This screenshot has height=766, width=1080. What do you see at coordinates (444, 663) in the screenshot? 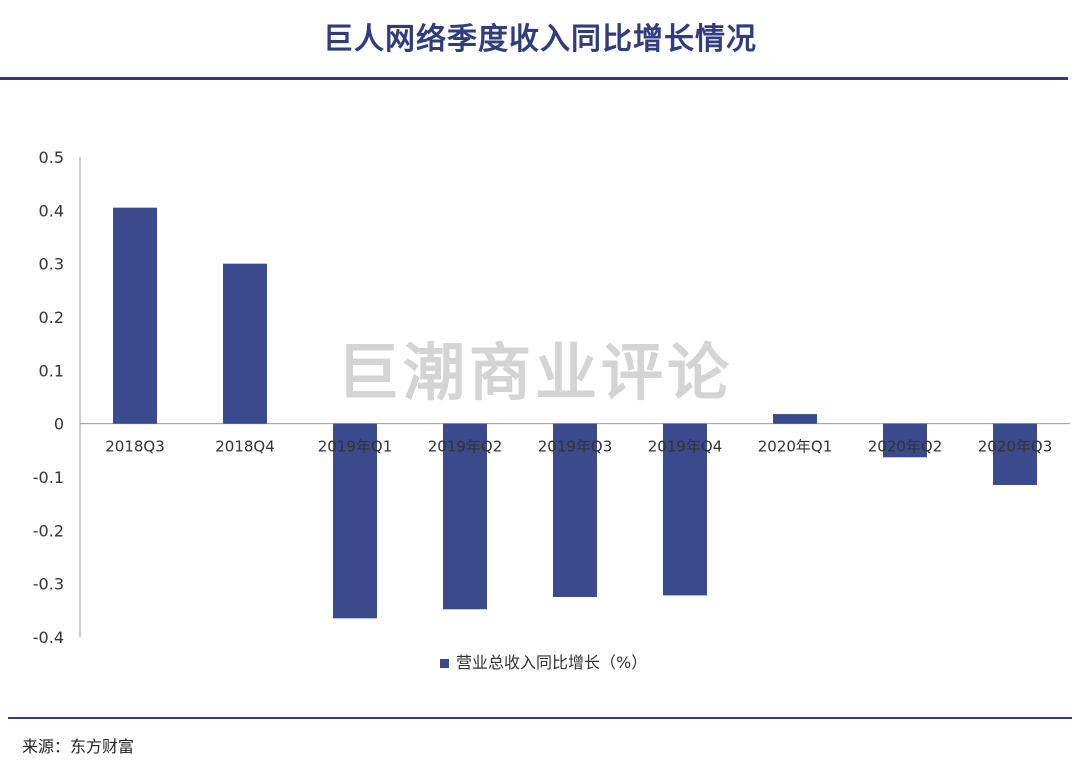
I see `legend-swatch` at bounding box center [444, 663].